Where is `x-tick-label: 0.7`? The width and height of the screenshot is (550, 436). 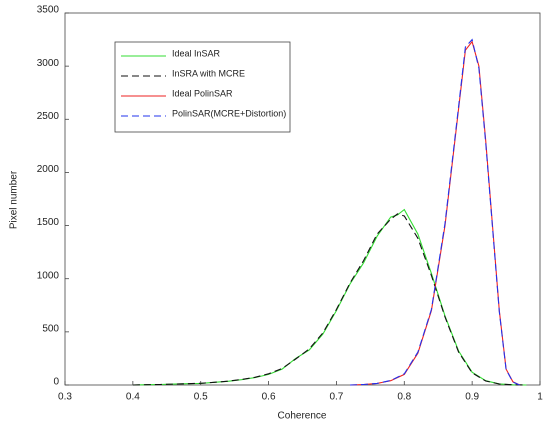
x-tick-label: 0.7 is located at coordinates (336, 397).